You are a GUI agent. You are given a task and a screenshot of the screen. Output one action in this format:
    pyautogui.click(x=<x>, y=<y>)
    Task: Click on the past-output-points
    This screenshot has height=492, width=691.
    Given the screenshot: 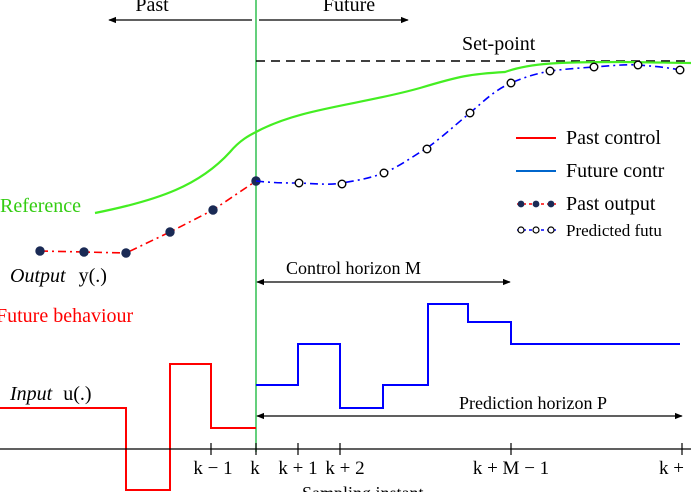 What is the action you would take?
    pyautogui.click(x=148, y=217)
    